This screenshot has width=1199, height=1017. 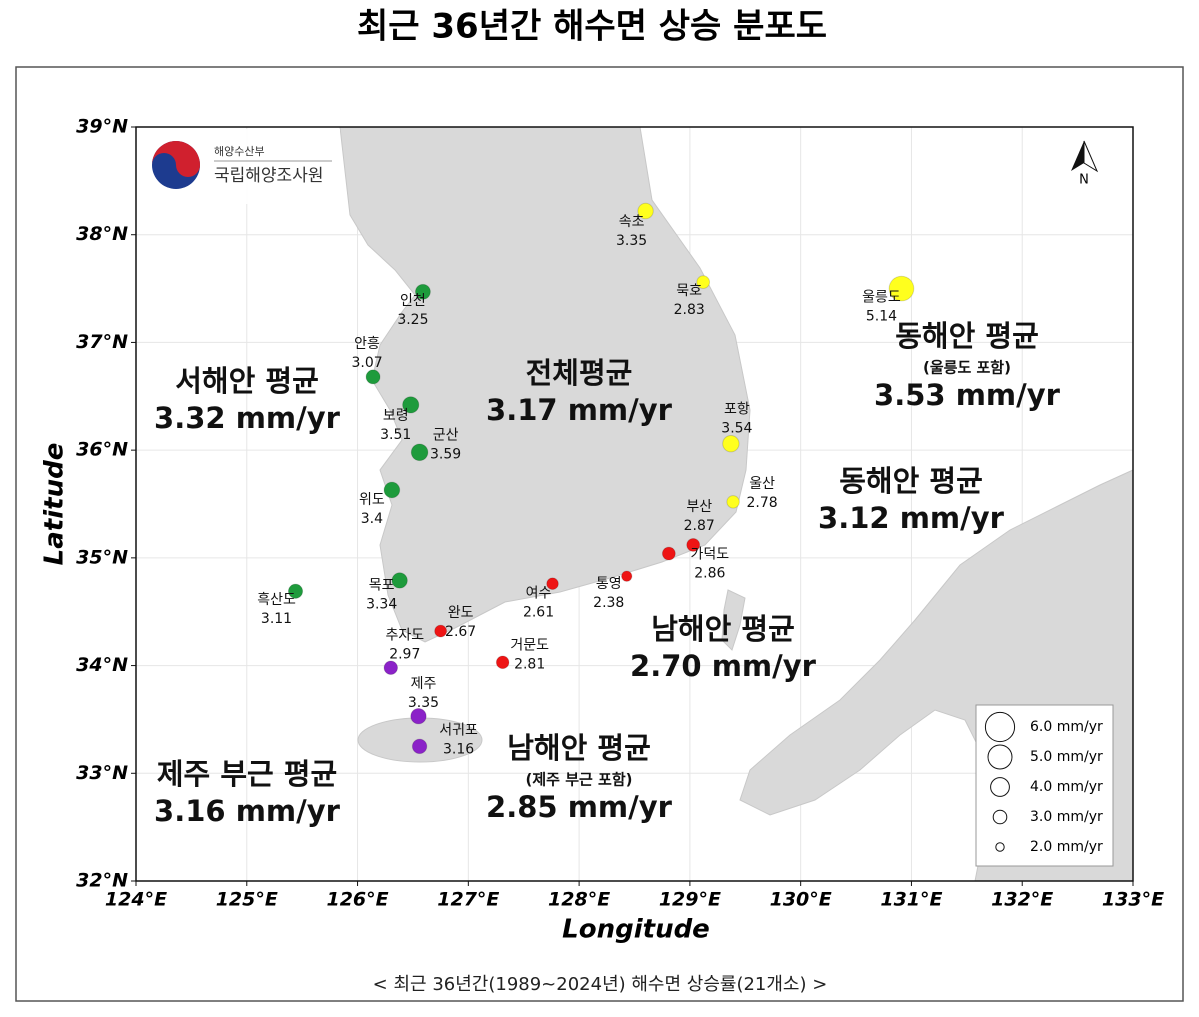 I want to click on station-name: 목포, so click(x=382, y=585).